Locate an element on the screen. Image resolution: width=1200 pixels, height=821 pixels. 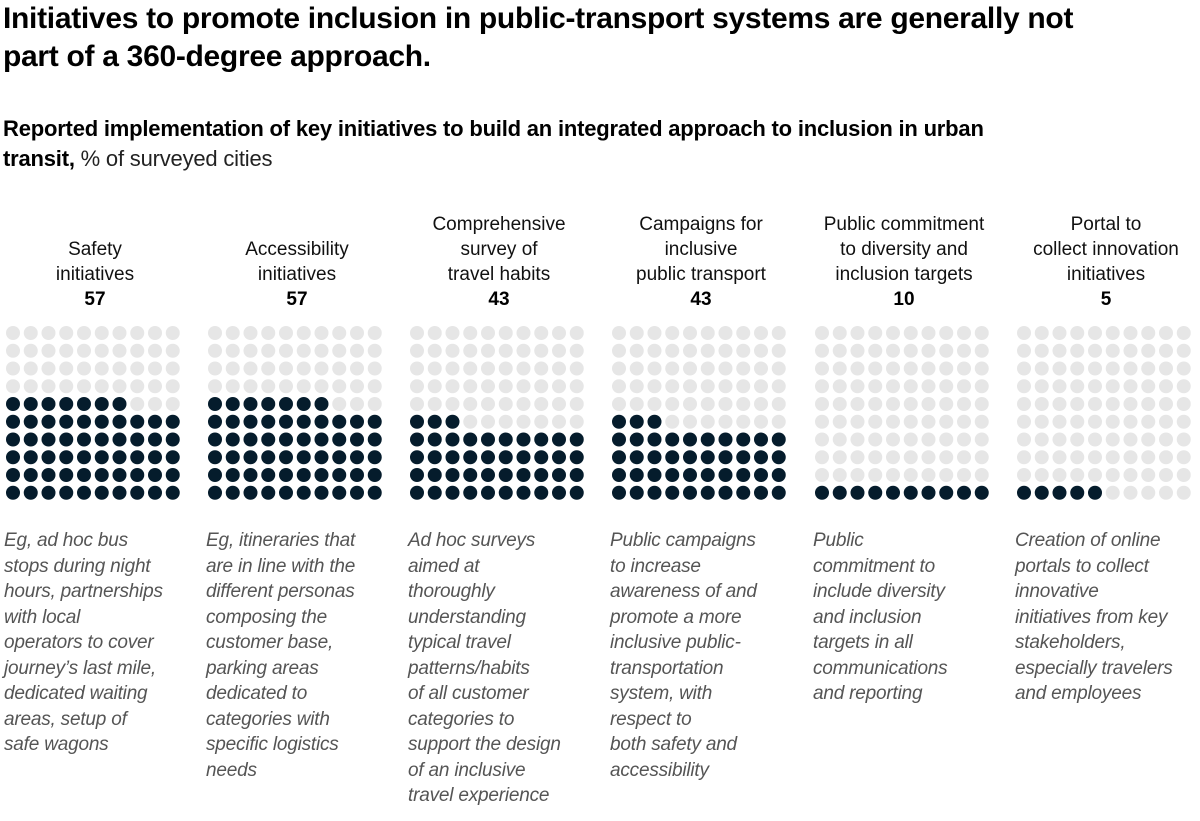
panel-description-line: Public is located at coordinates (838, 540).